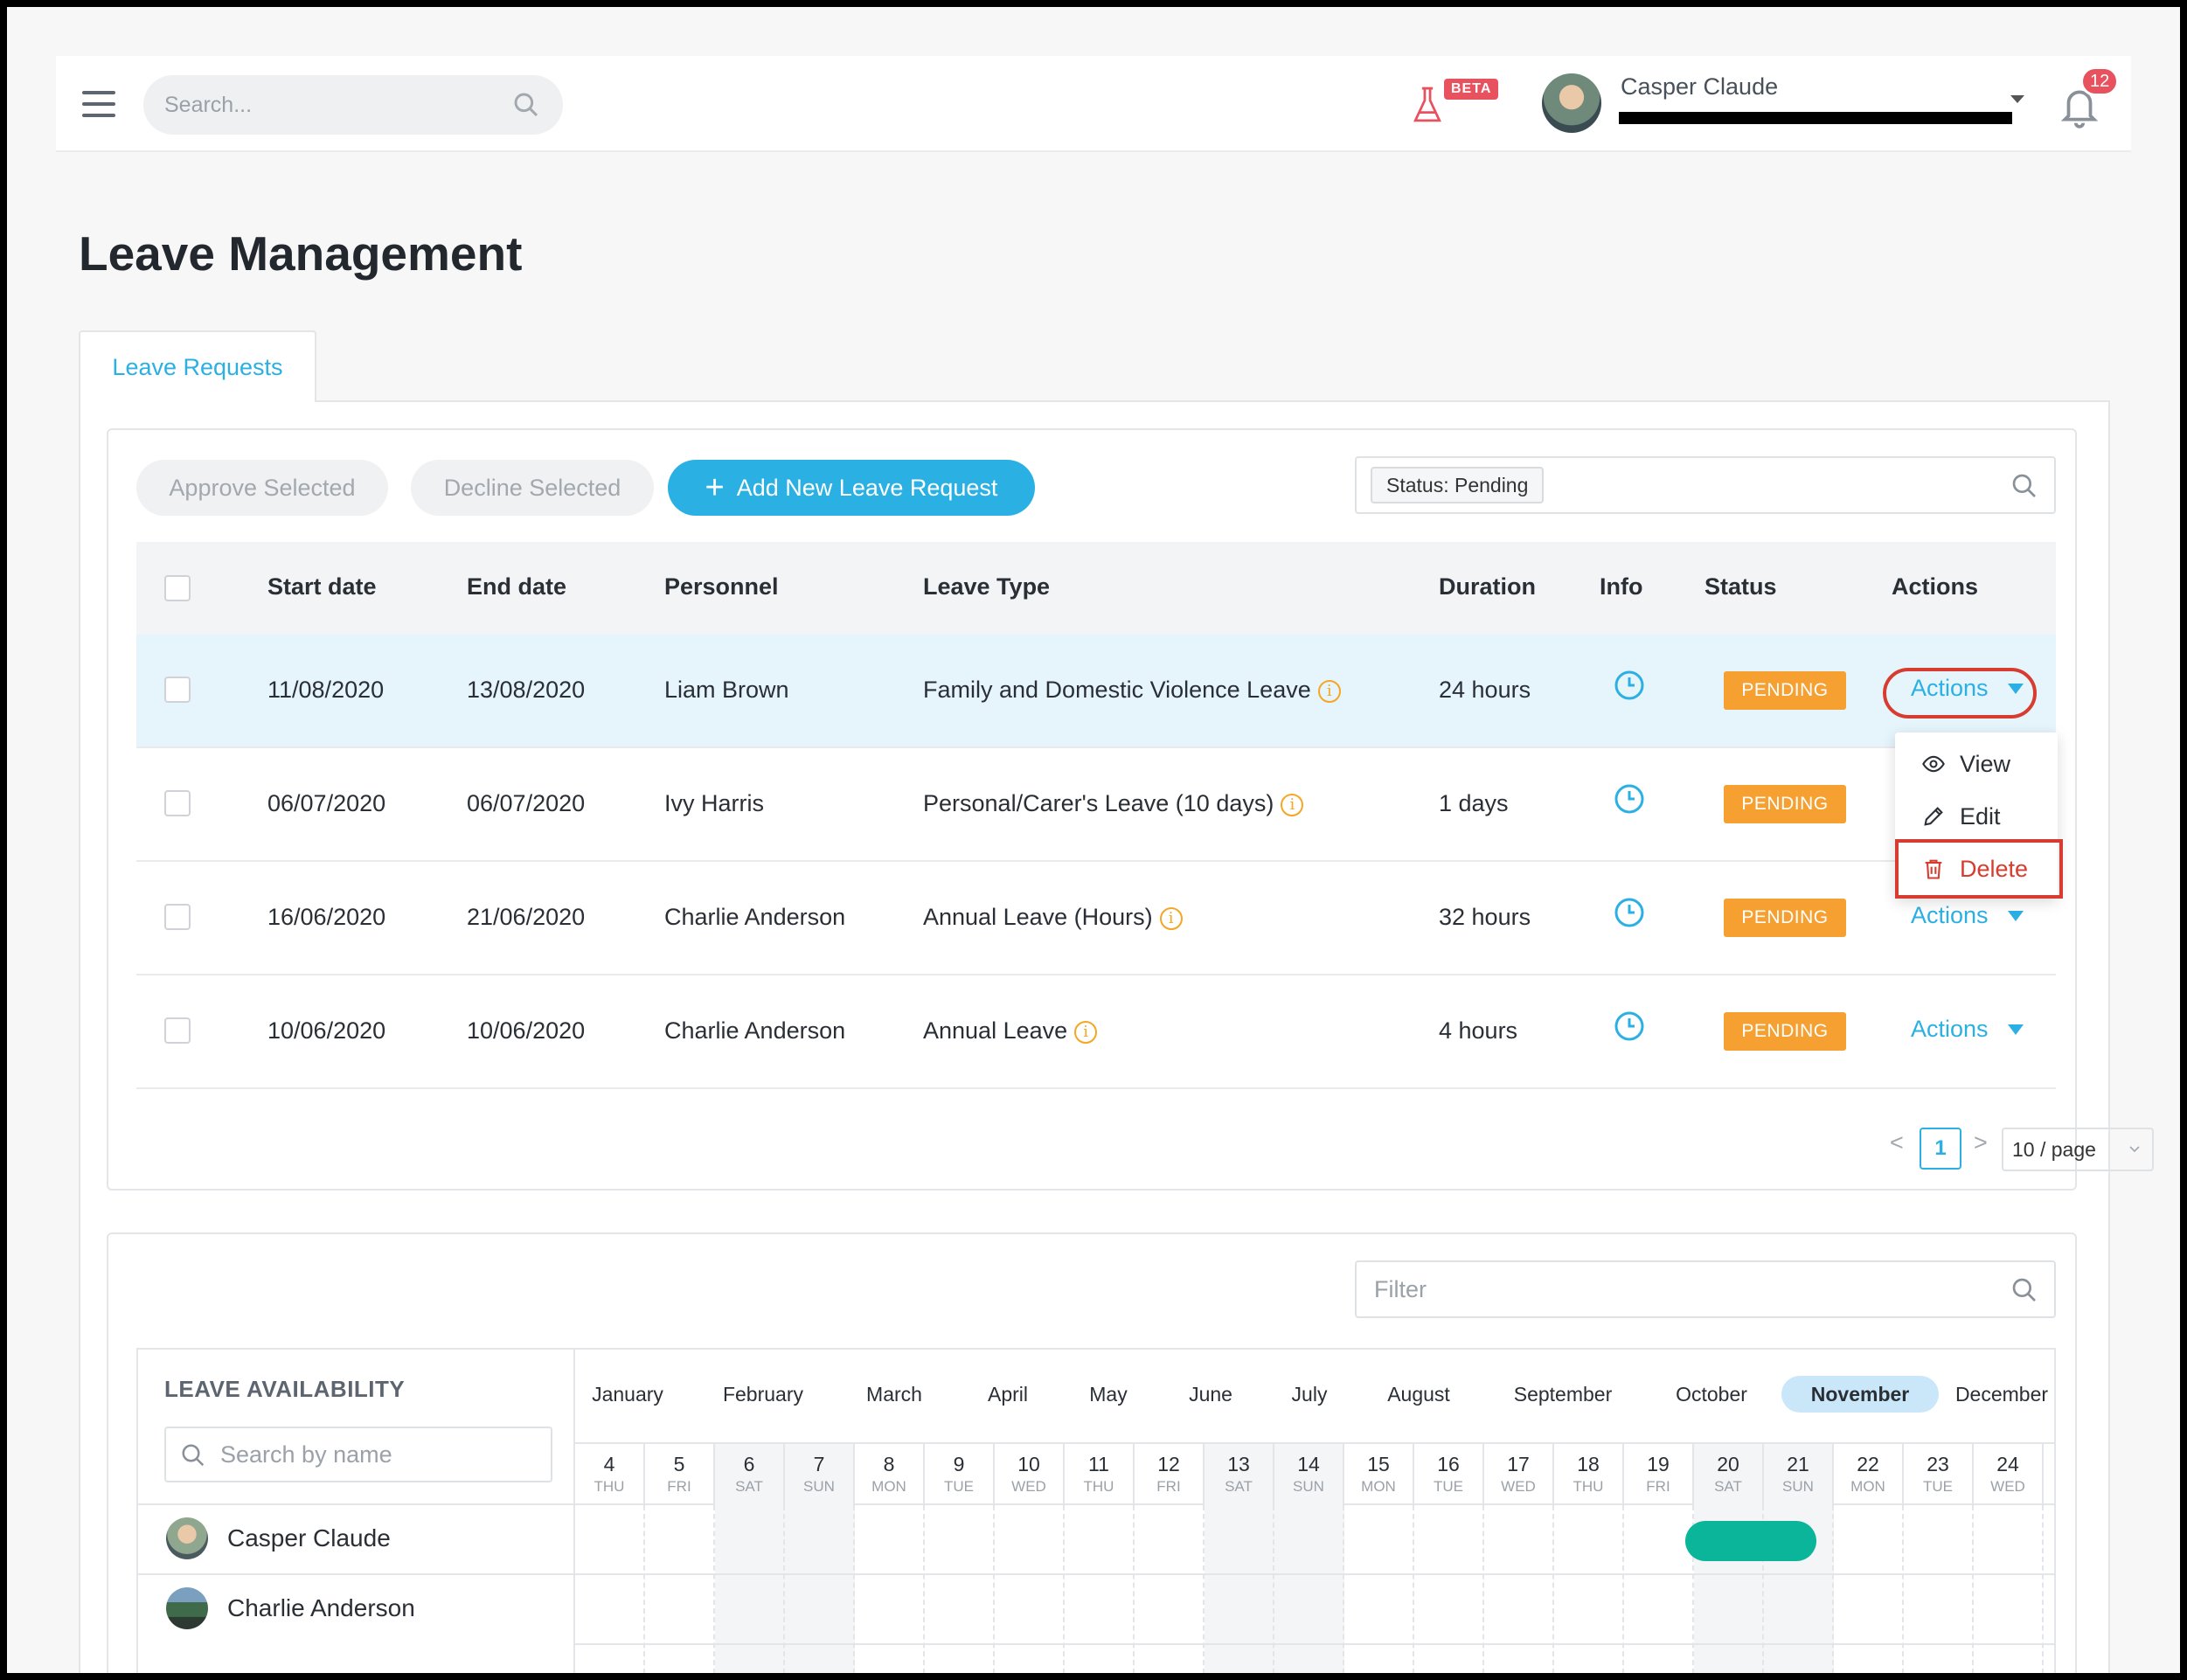  Describe the element at coordinates (309, 1538) in the screenshot. I see `person-name: Casper Claude` at that location.